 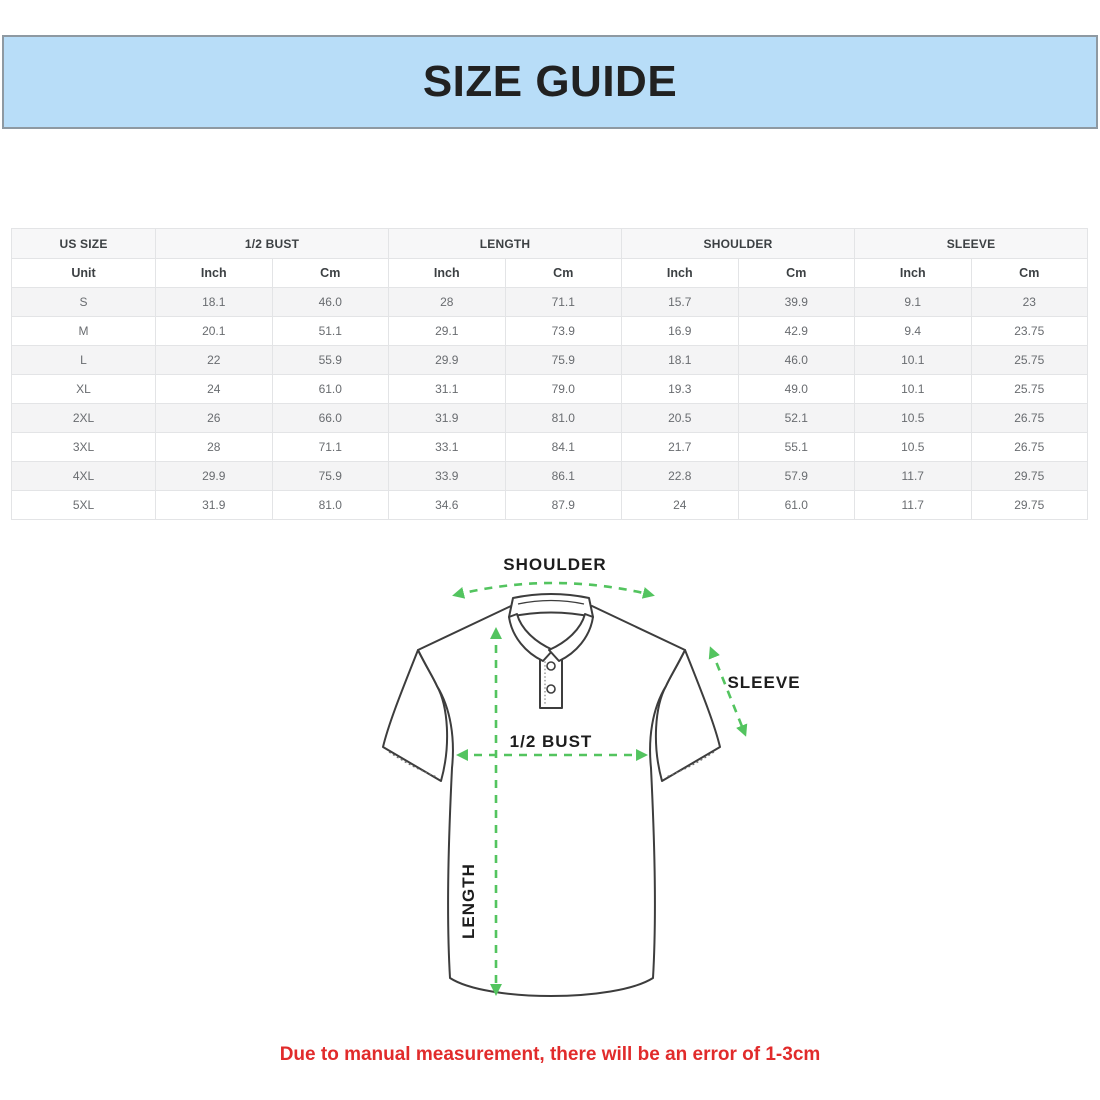 I want to click on table-row: 3XL 28 71.1 33.1 84.1 21.7 55.1 10.5 26.75, so click(x=549, y=447).